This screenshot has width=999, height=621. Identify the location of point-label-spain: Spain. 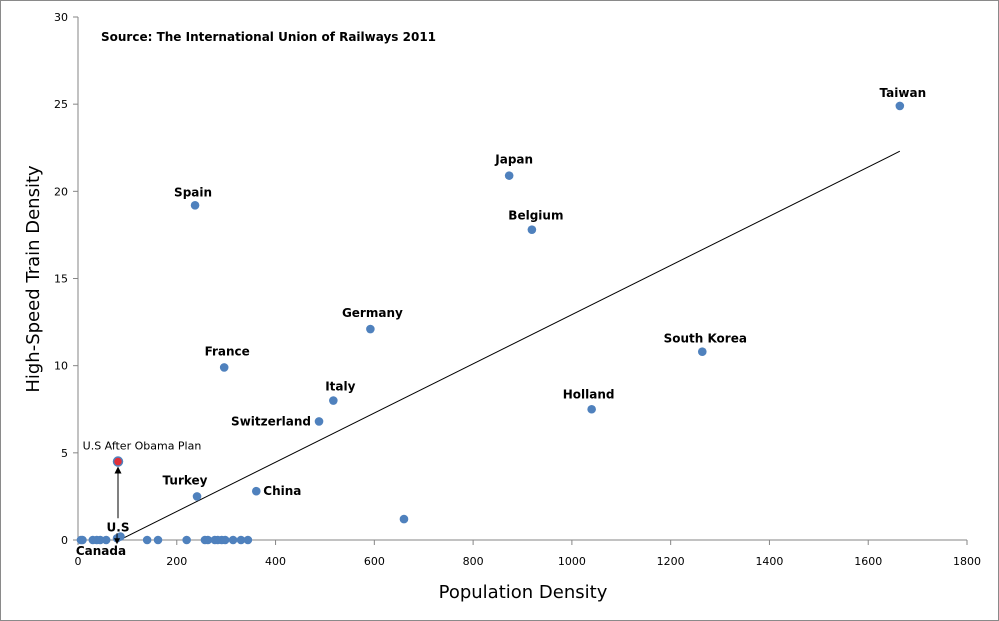
(193, 192).